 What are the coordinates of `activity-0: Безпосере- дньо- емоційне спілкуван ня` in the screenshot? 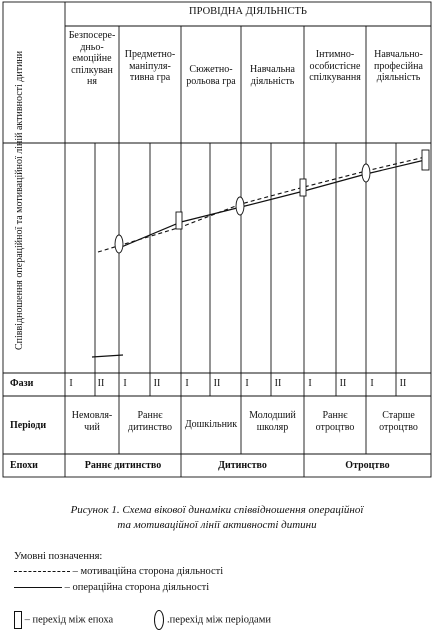 It's located at (92, 58).